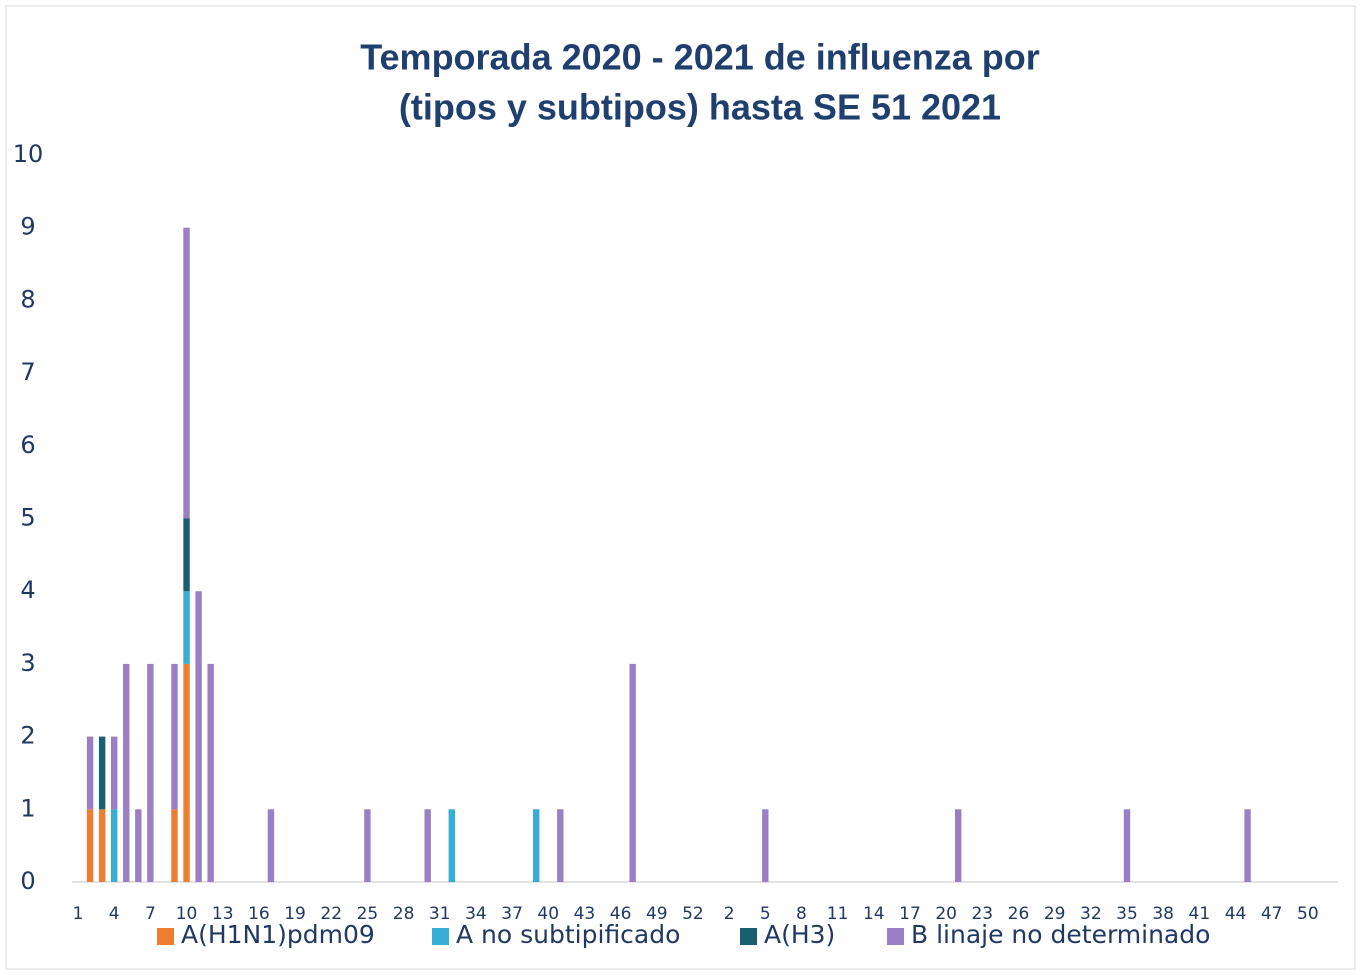 This screenshot has height=975, width=1361. I want to click on x-tick-label: 17, so click(910, 914).